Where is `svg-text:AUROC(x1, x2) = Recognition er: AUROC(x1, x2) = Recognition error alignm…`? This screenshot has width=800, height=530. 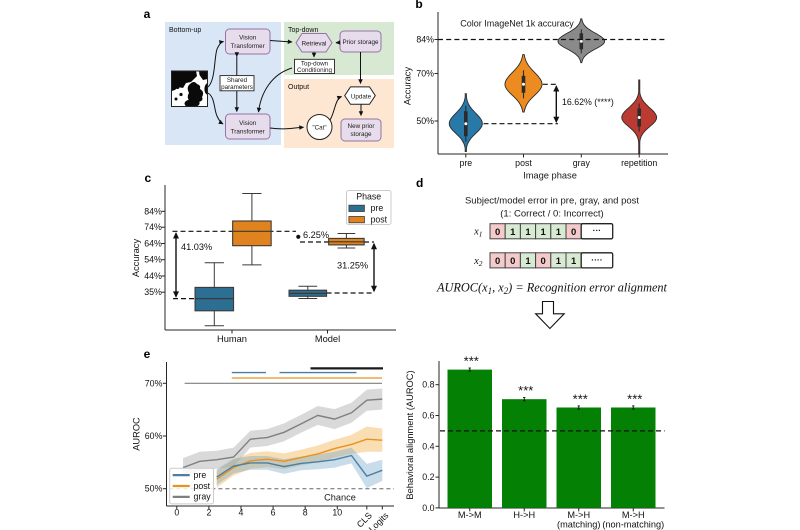 svg-text:AUROC(x1, x2) = Recognition er: AUROC(x1, x2) = Recognition error alignm… is located at coordinates (552, 289).